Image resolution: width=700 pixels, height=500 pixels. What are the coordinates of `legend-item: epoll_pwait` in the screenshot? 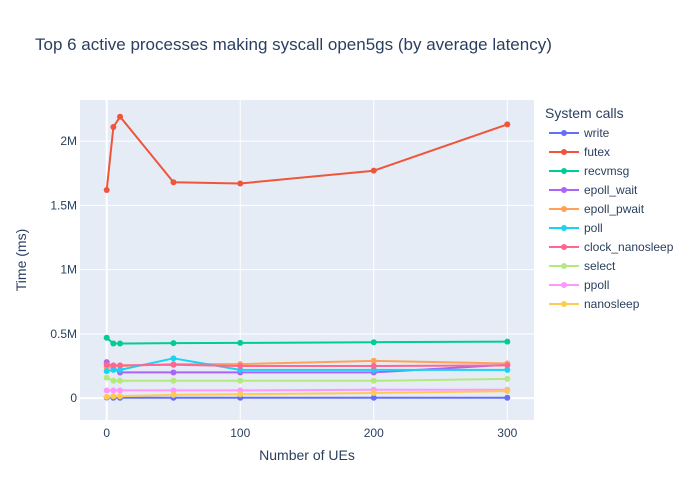 It's located at (597, 209).